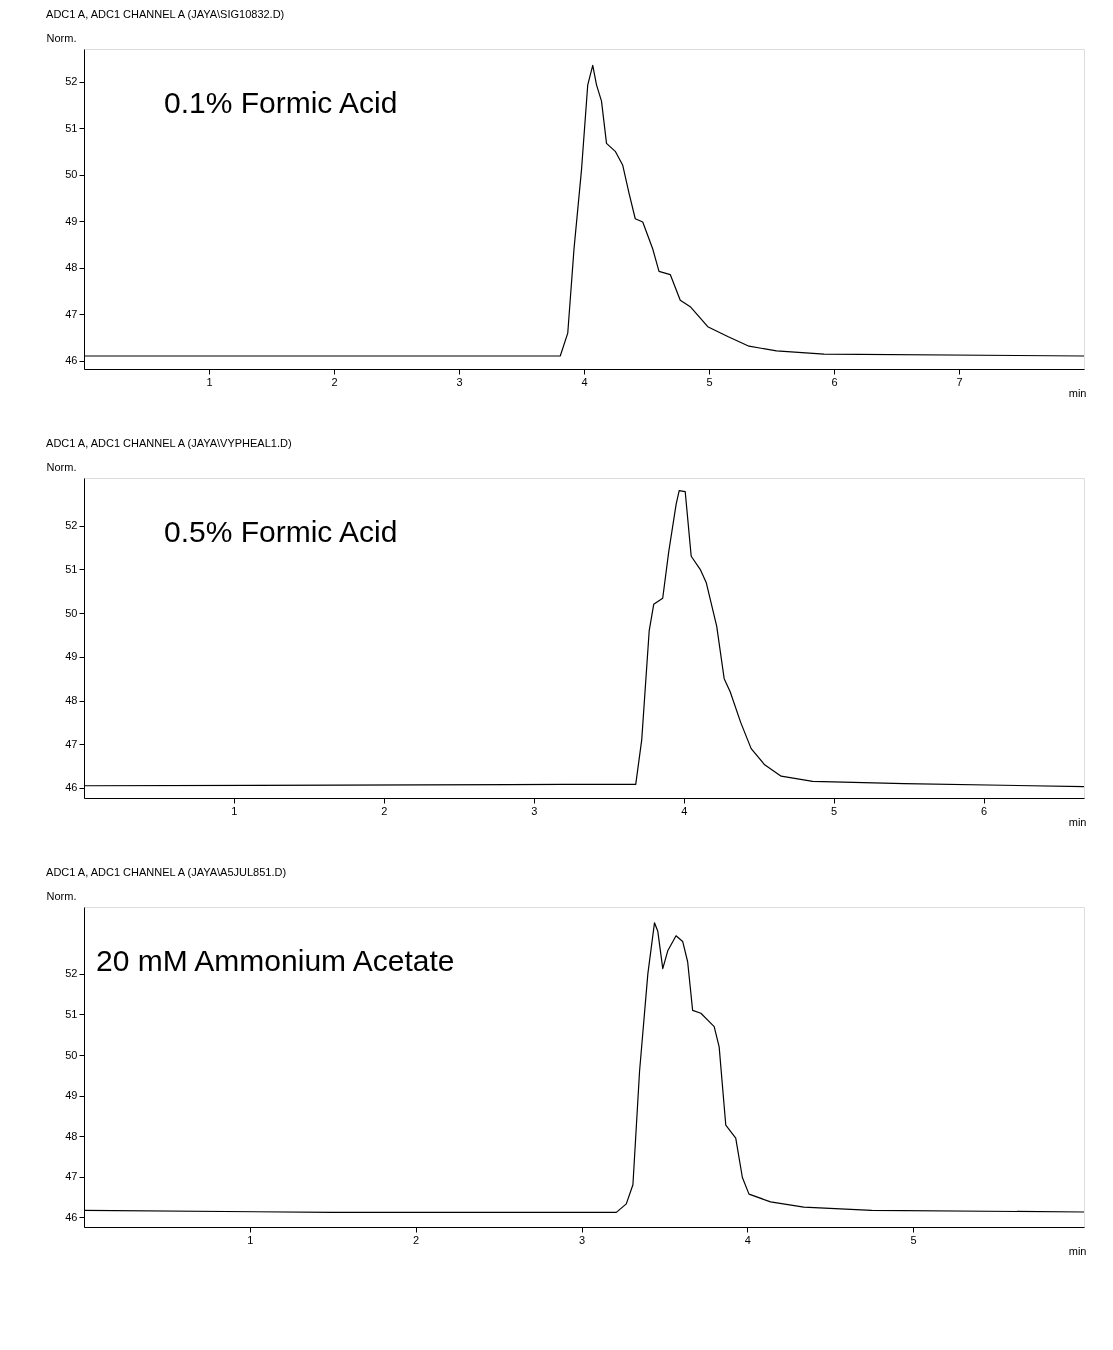 The image size is (1113, 1350). I want to click on x-tick-label: 7, so click(959, 381).